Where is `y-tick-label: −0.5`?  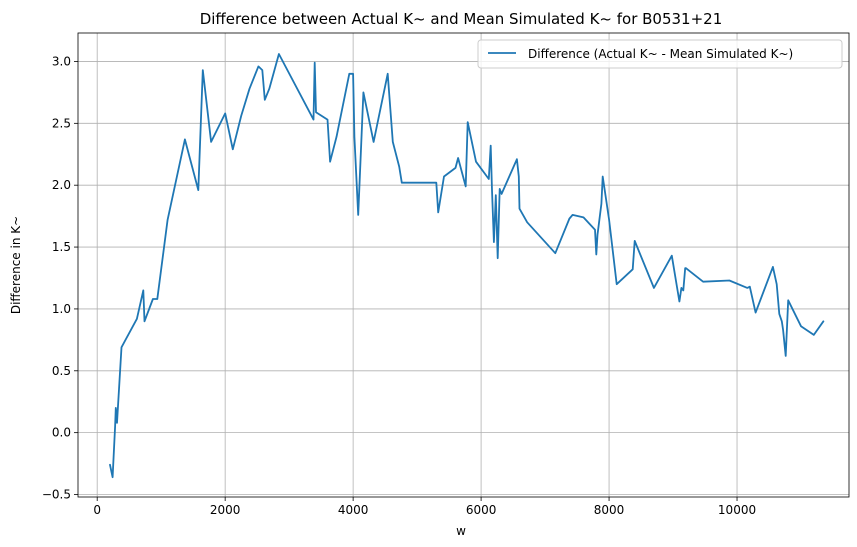
y-tick-label: −0.5 is located at coordinates (56, 495).